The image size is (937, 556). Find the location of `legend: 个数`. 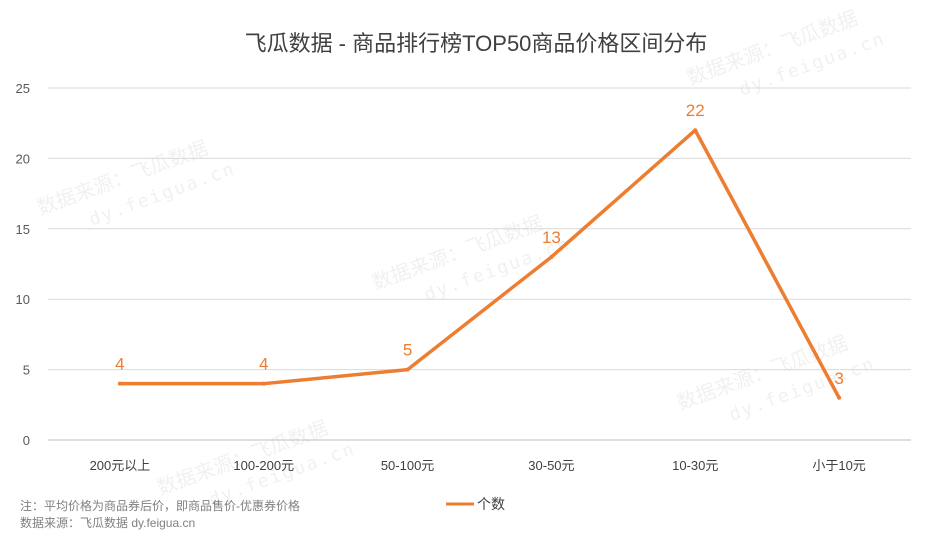

legend: 个数 is located at coordinates (475, 504).